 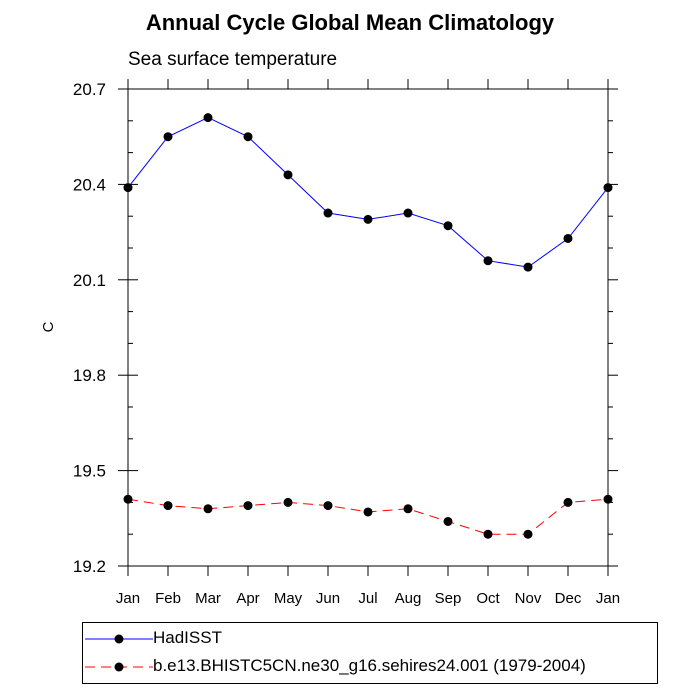 What do you see at coordinates (568, 598) in the screenshot?
I see `x-tick-label: Dec` at bounding box center [568, 598].